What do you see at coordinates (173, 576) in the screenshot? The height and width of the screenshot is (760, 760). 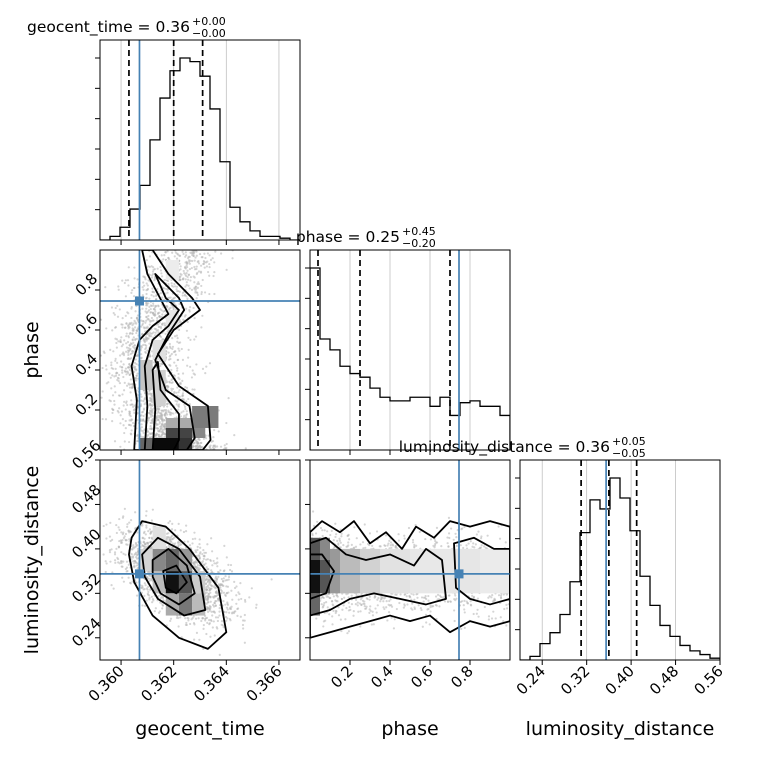 I see `contour-line` at bounding box center [173, 576].